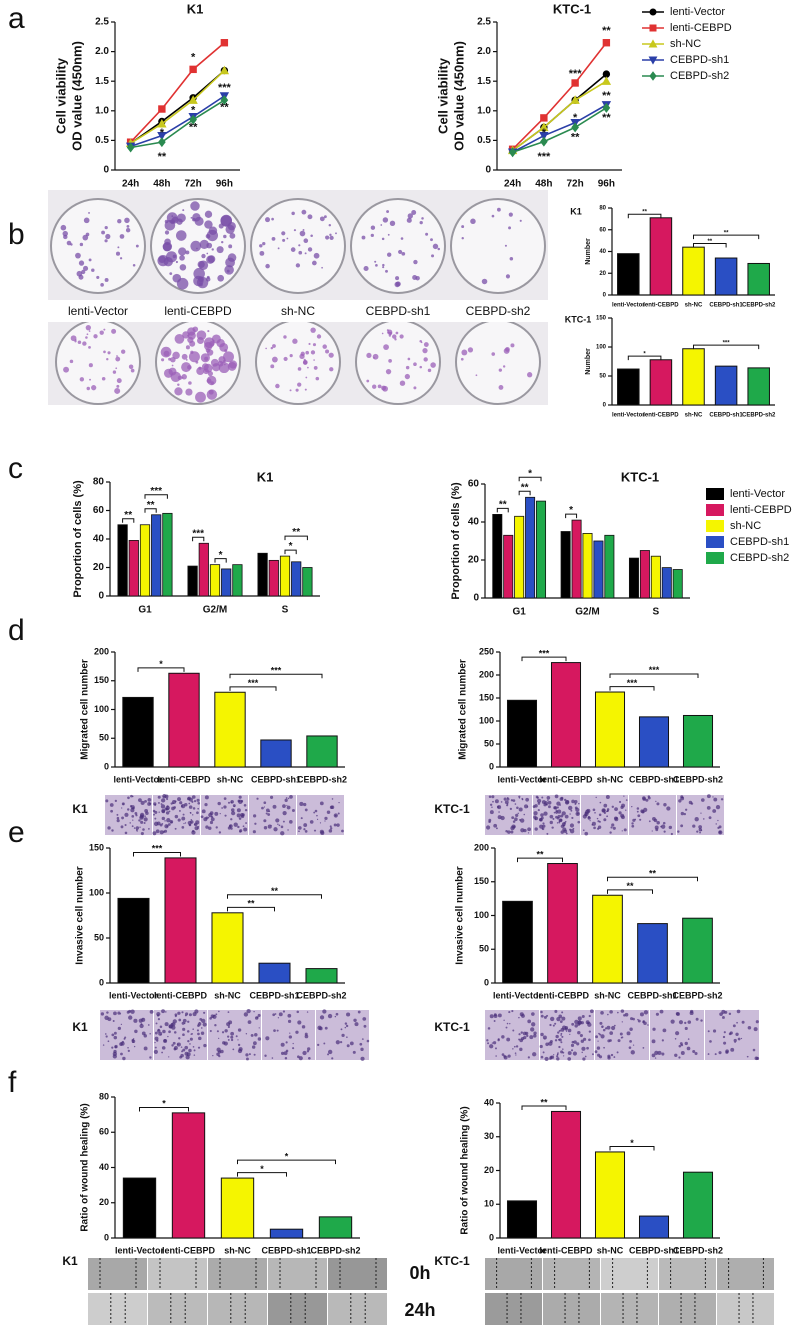  I want to click on x-tick-label: 24h, so click(130, 184).